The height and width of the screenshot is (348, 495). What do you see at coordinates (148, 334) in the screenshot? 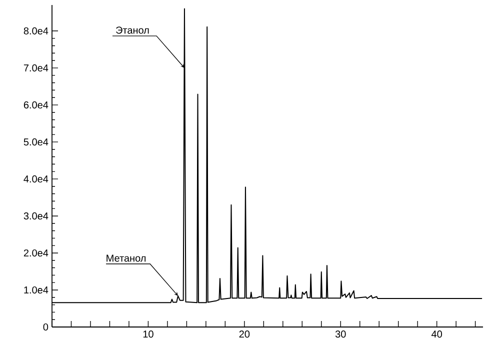
I see `x-tick-label: 10` at bounding box center [148, 334].